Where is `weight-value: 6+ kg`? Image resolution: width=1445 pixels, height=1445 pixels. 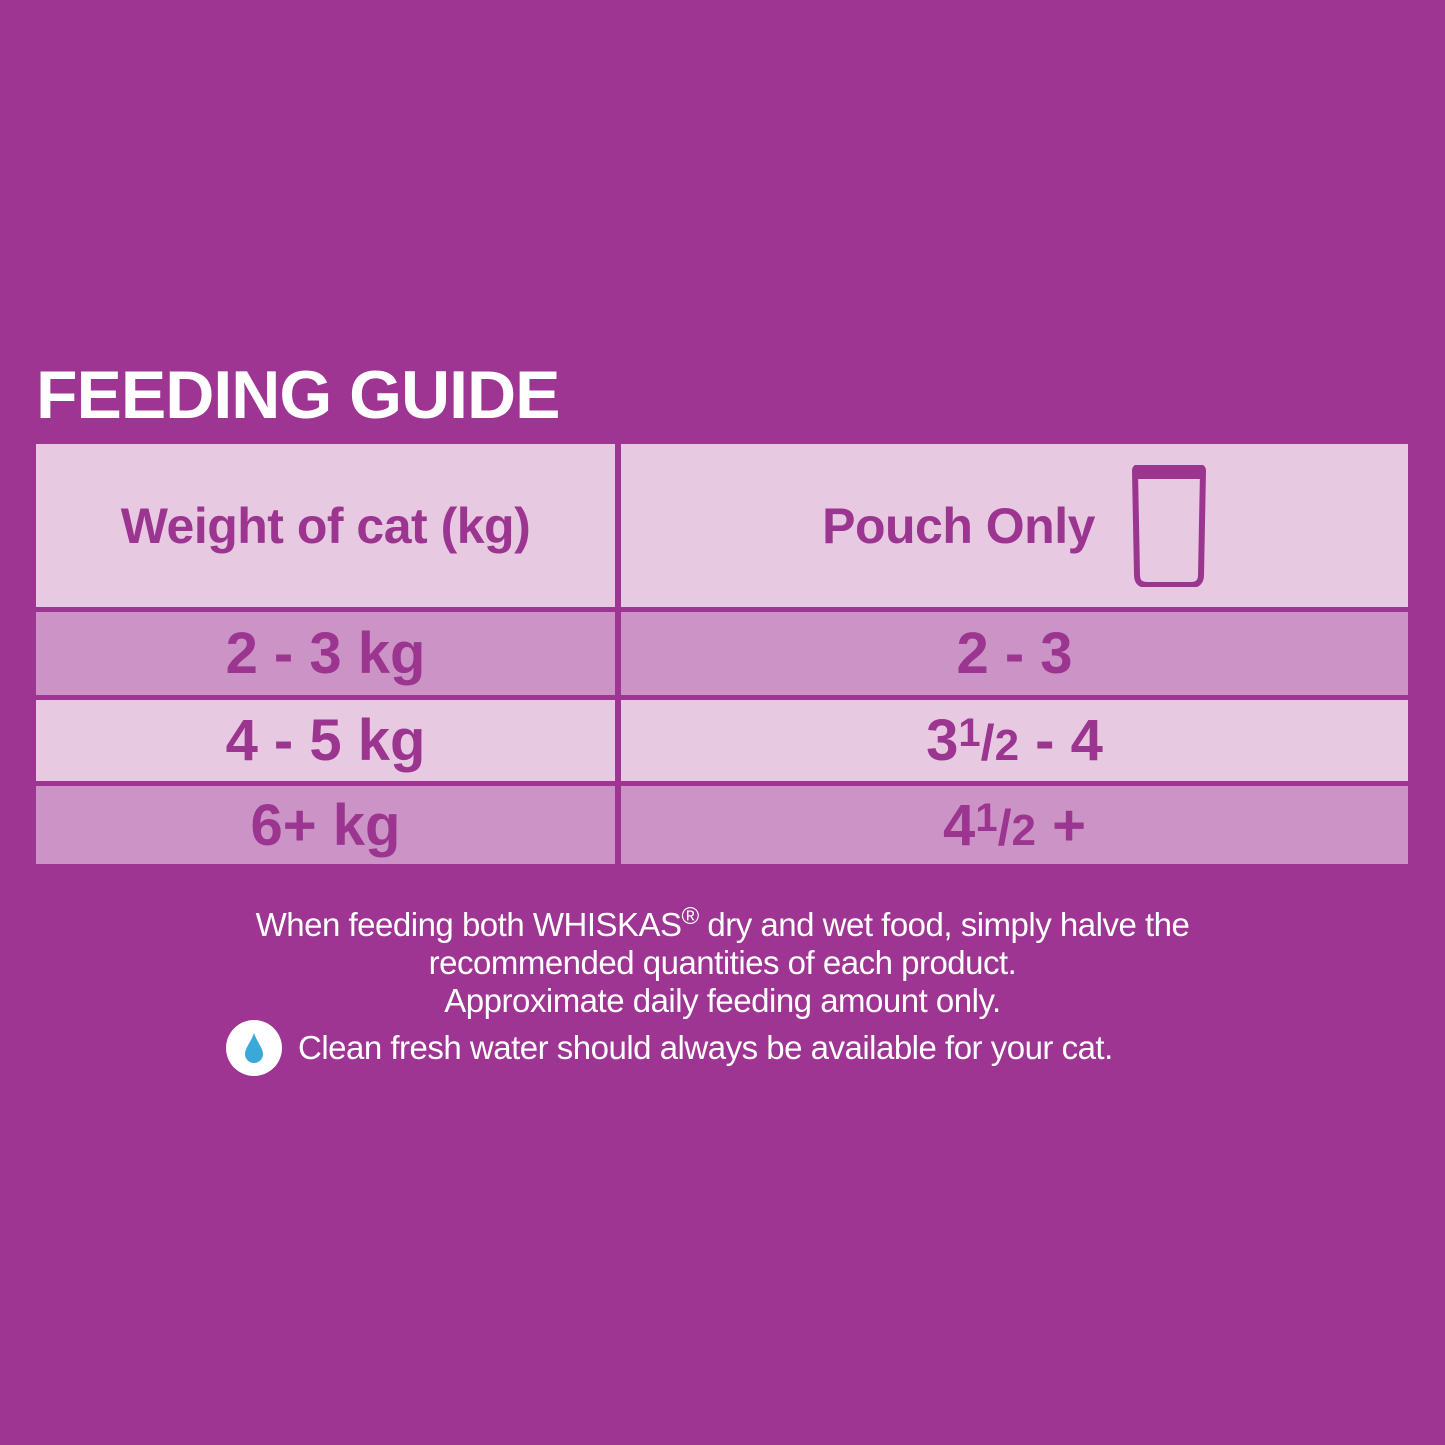
weight-value: 6+ kg is located at coordinates (325, 825).